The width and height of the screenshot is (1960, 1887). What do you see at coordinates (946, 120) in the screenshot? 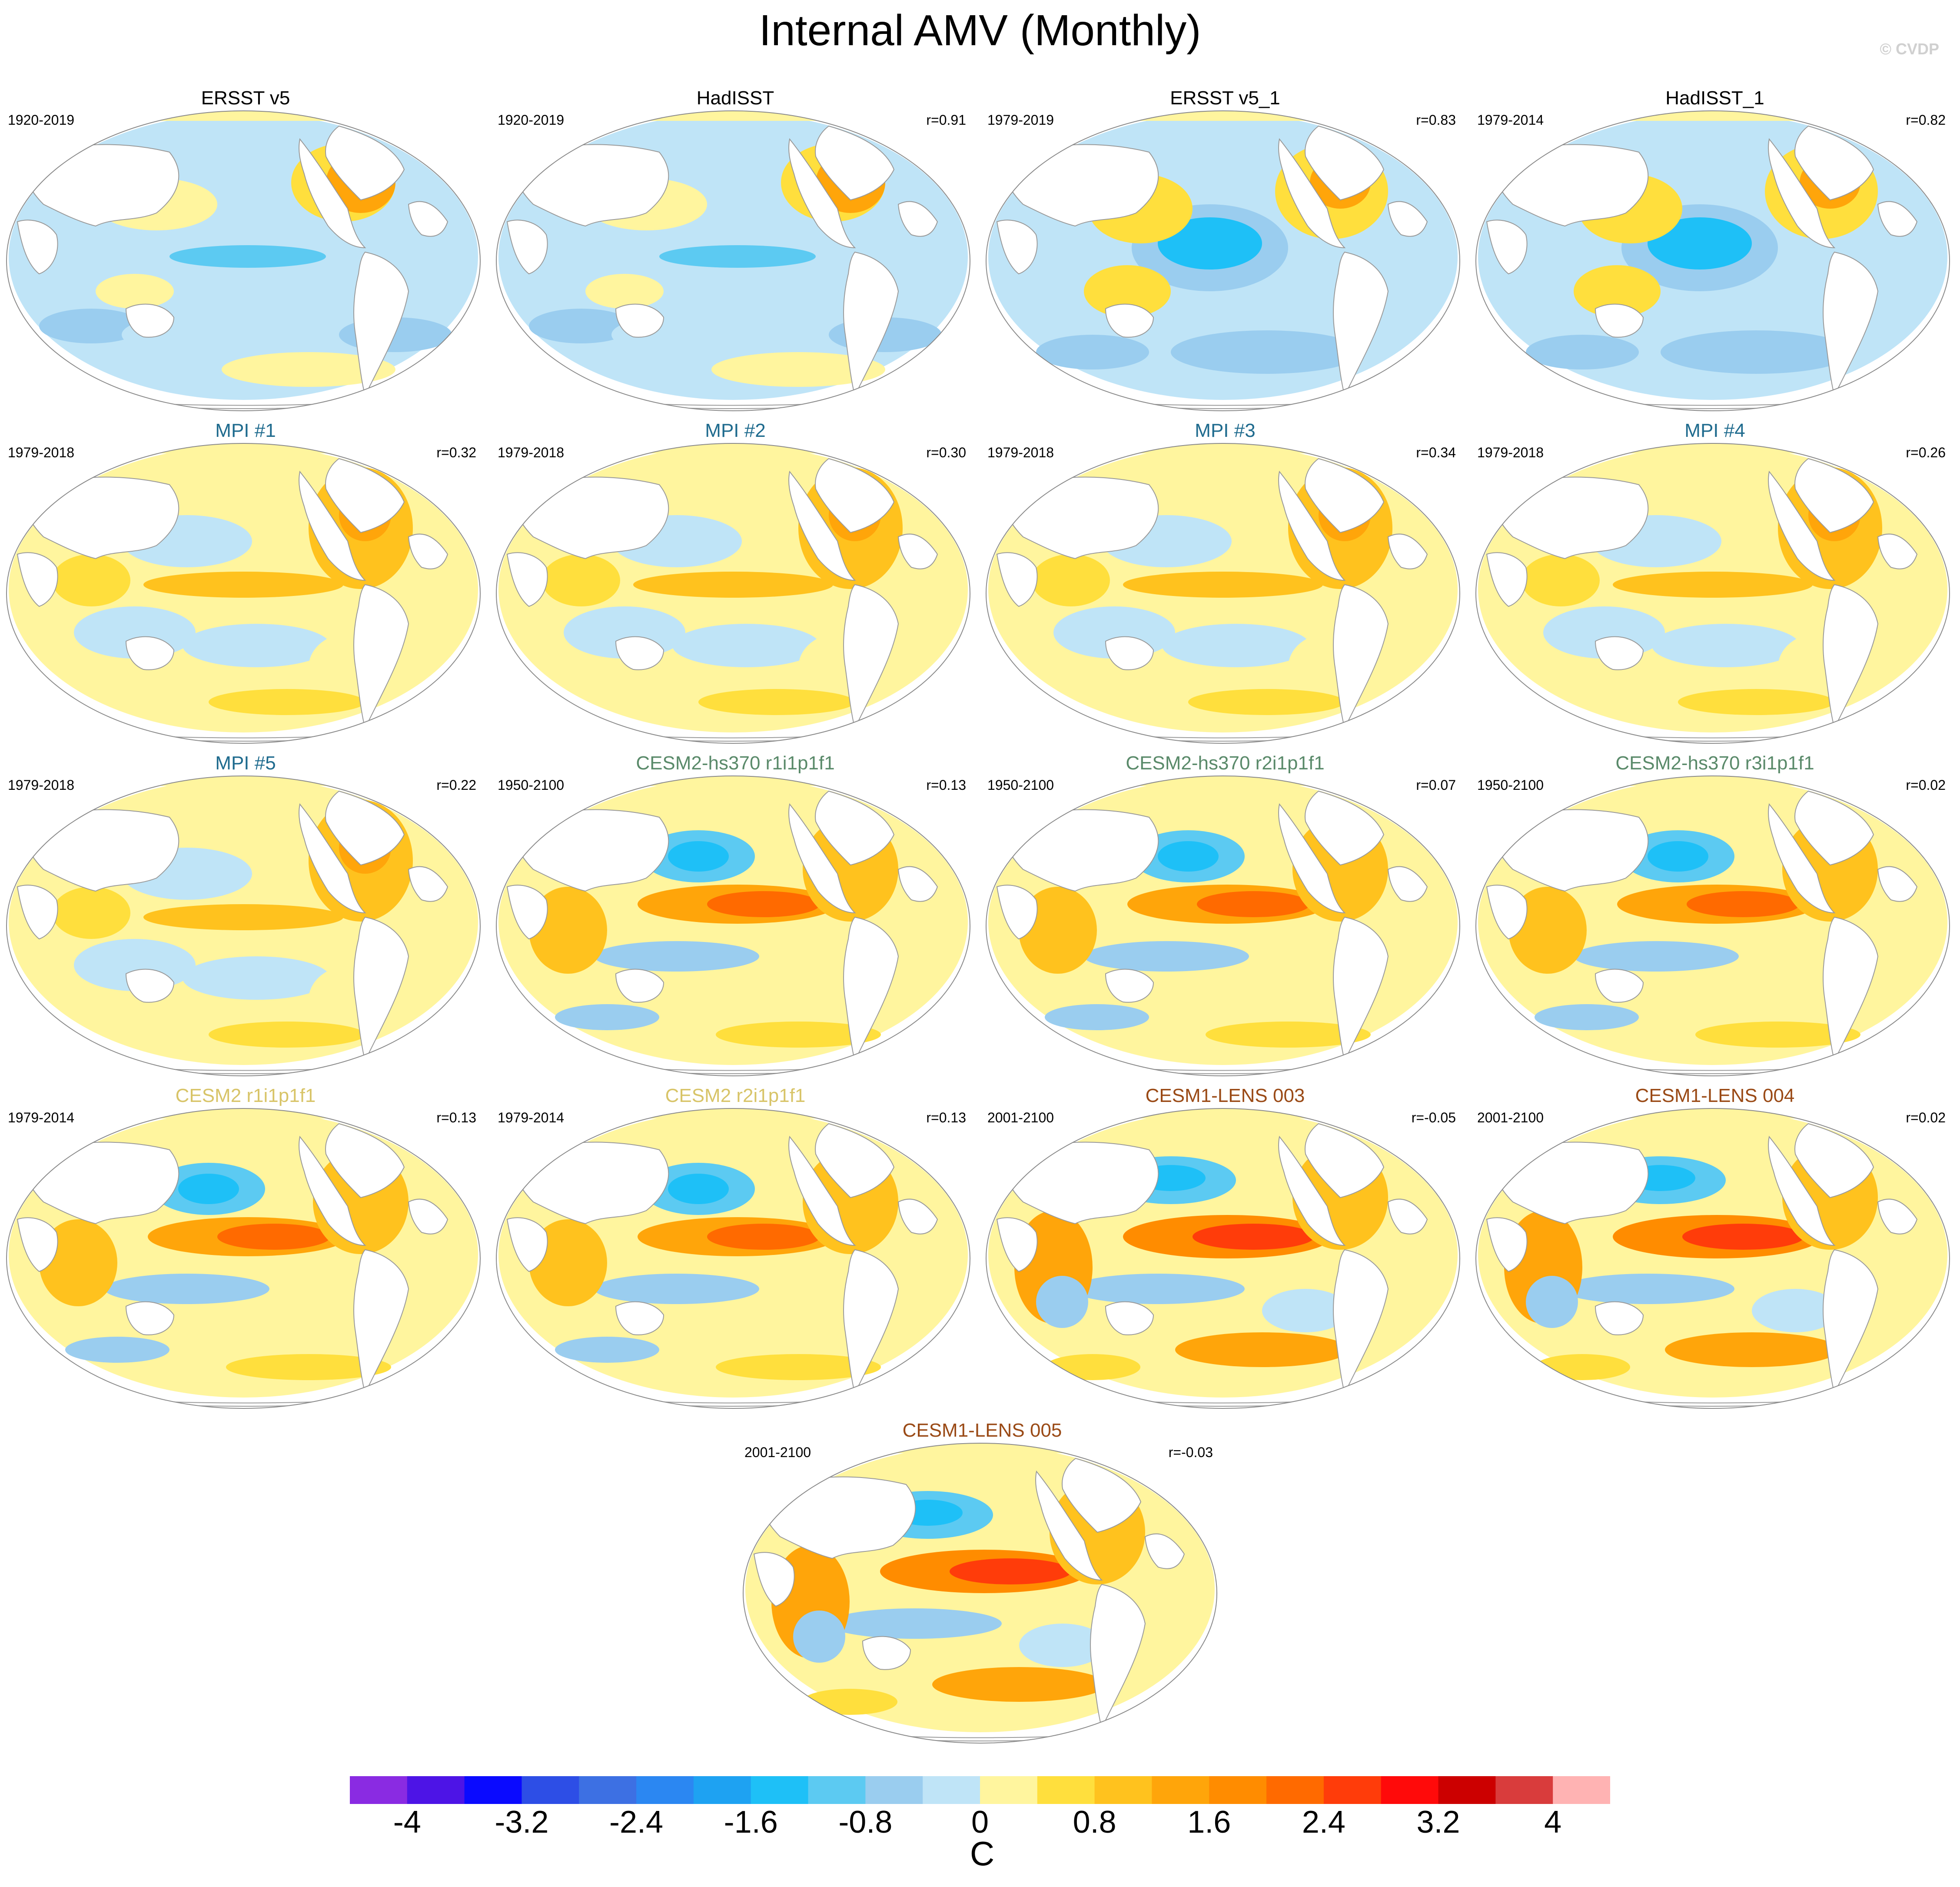
I see `panel-correlation: r=0.91` at bounding box center [946, 120].